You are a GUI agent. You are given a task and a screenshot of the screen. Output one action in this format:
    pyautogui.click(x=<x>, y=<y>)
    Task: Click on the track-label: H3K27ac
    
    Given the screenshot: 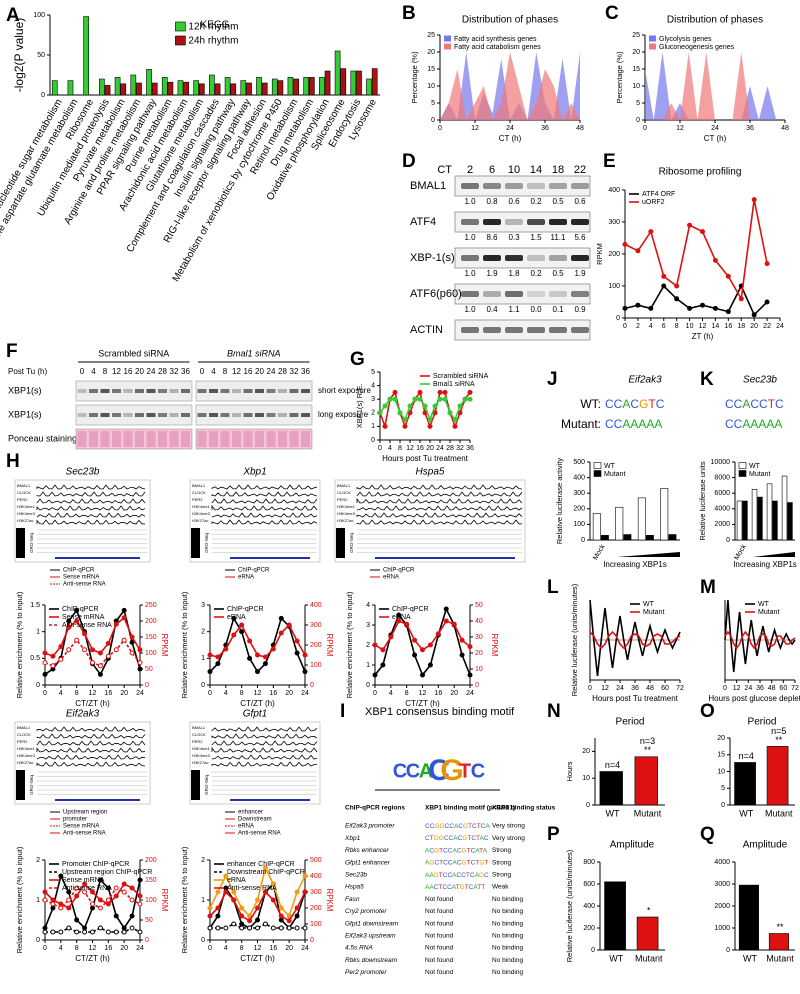 What is the action you would take?
    pyautogui.click(x=200, y=520)
    